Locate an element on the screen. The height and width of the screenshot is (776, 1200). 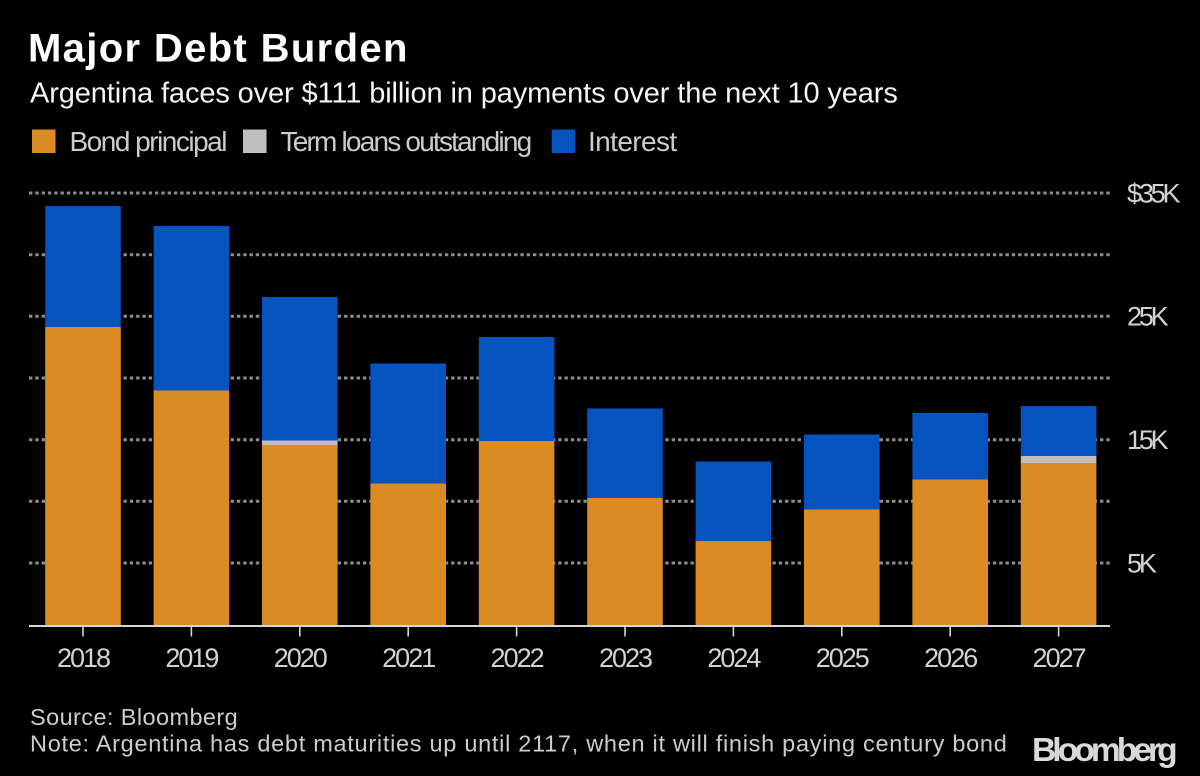
svg-text: Bloomberg is located at coordinates (1104, 750).